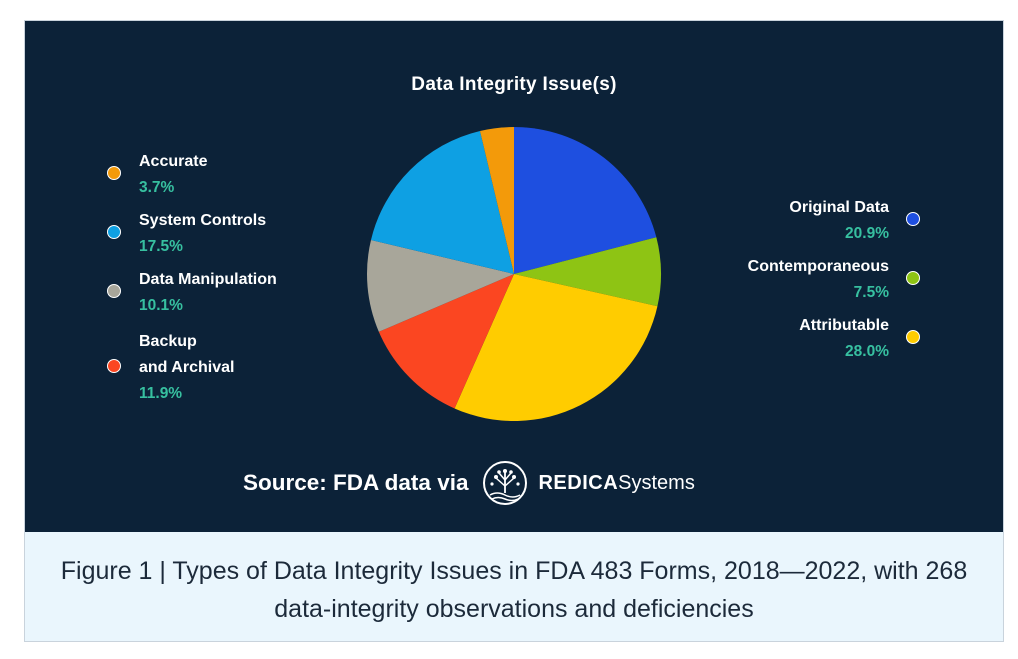 The width and height of the screenshot is (1018, 659). What do you see at coordinates (514, 84) in the screenshot?
I see `chart-title: Data Integrity Issue(s)` at bounding box center [514, 84].